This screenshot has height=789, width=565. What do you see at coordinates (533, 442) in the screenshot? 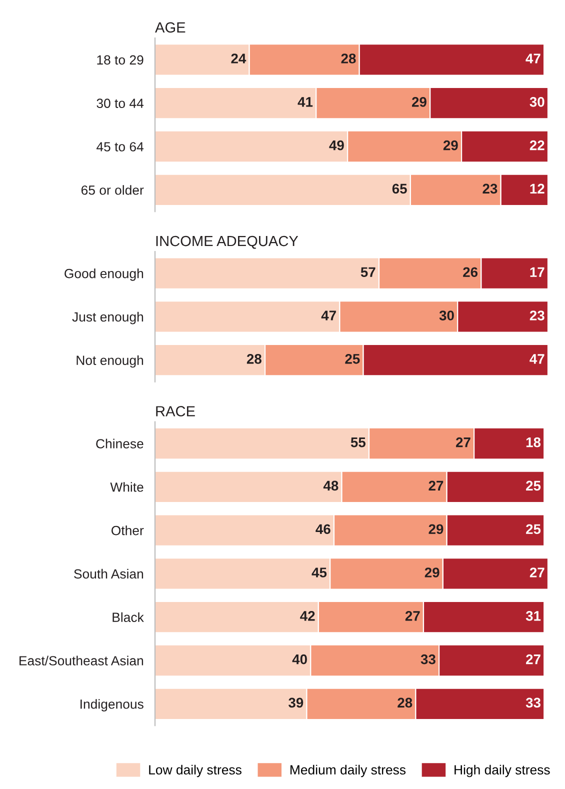
I see `data-label: 18` at bounding box center [533, 442].